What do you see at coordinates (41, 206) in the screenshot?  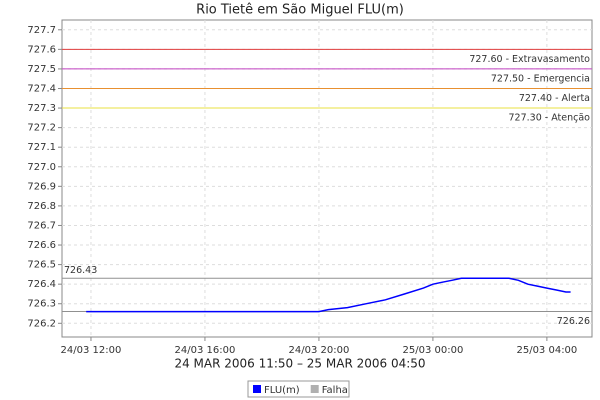 I see `y-tick-label: 726.8` at bounding box center [41, 206].